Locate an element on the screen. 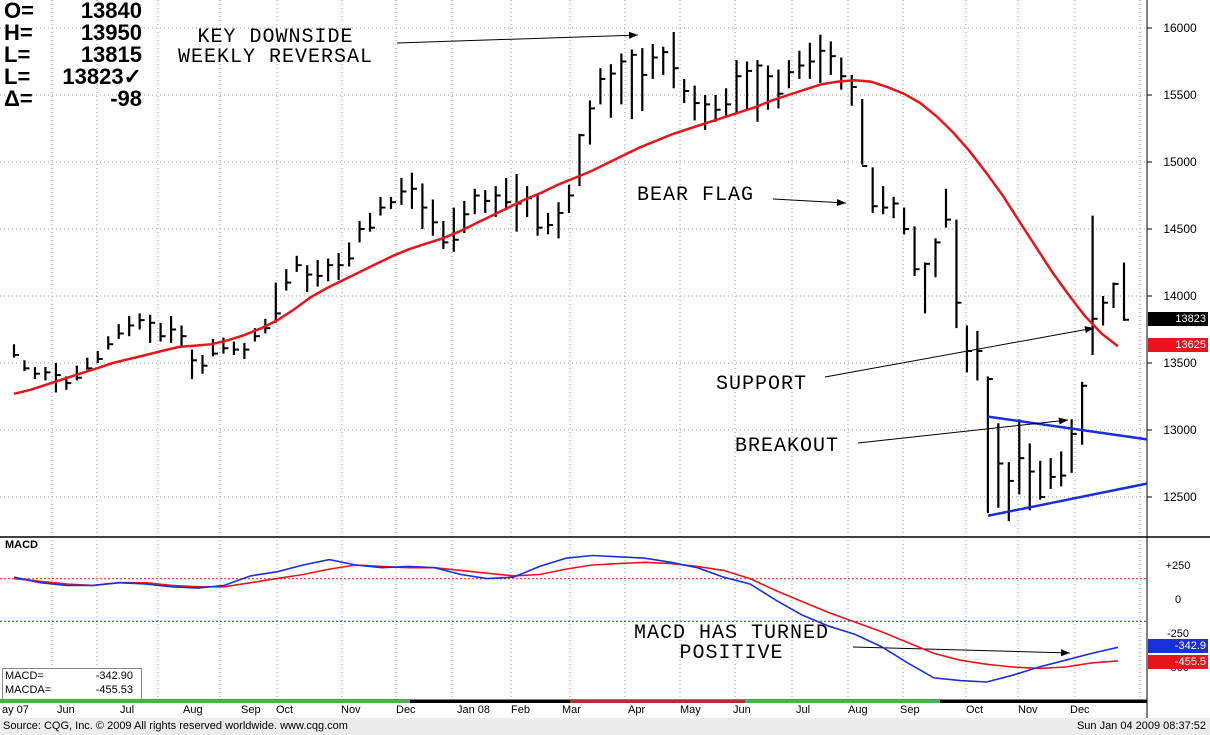 This screenshot has width=1210, height=735. month-label: Feb is located at coordinates (520, 710).